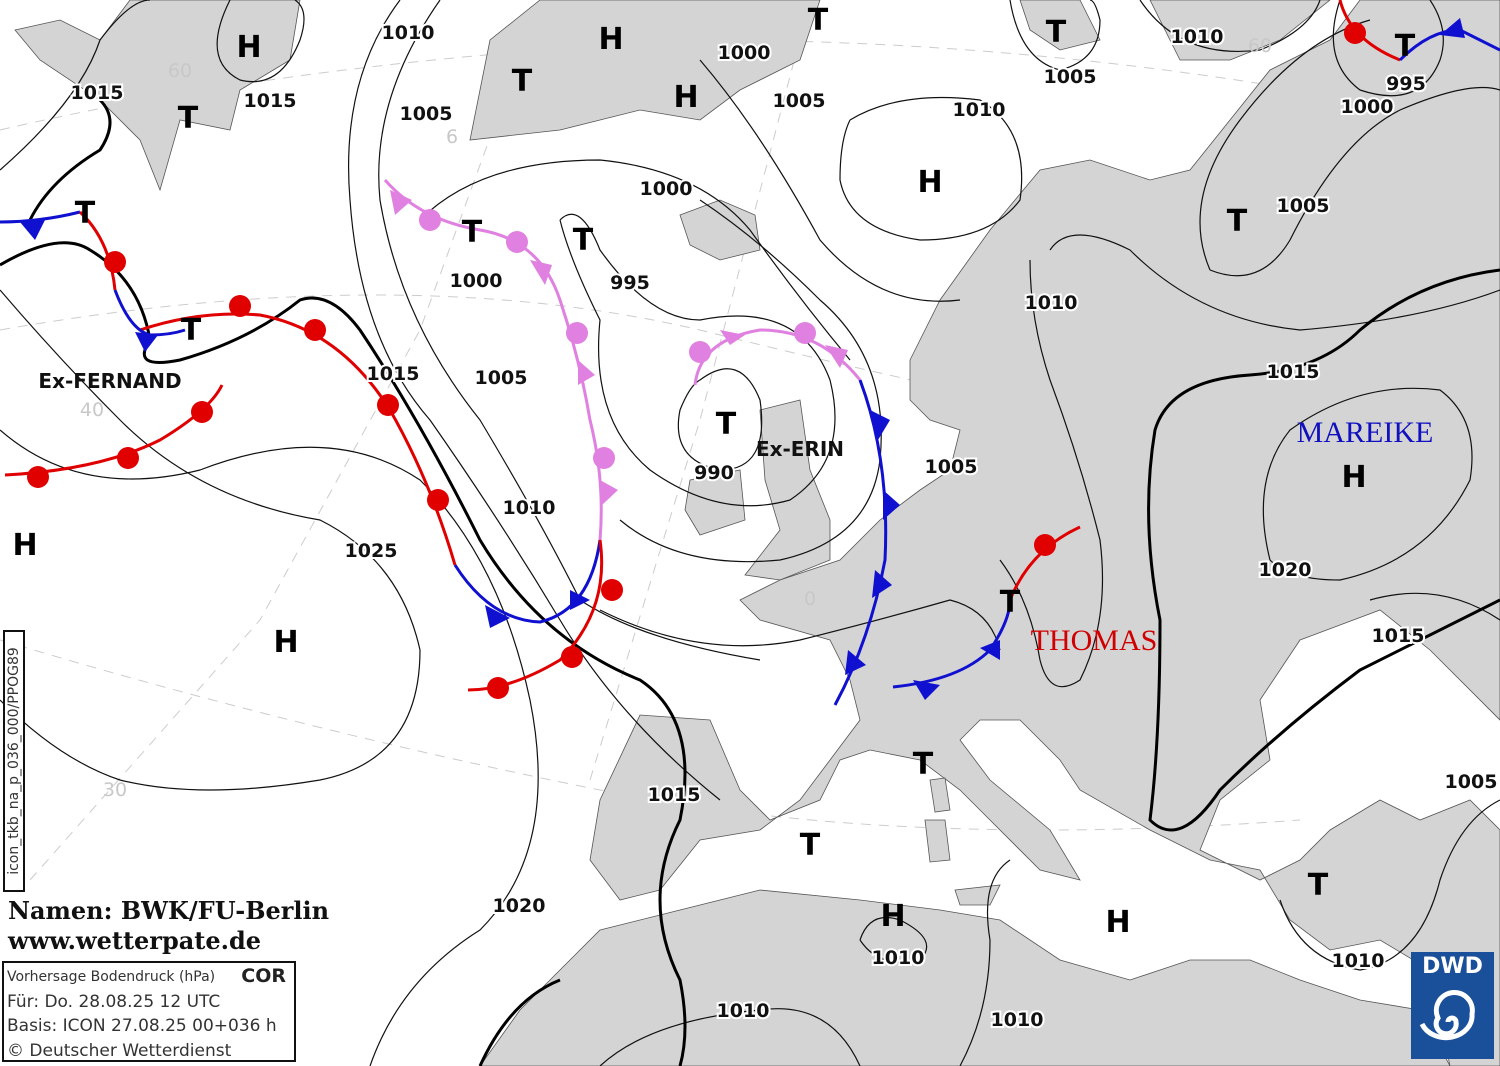 This screenshot has height=1066, width=1500. What do you see at coordinates (977, 895) in the screenshot?
I see `land-sicily` at bounding box center [977, 895].